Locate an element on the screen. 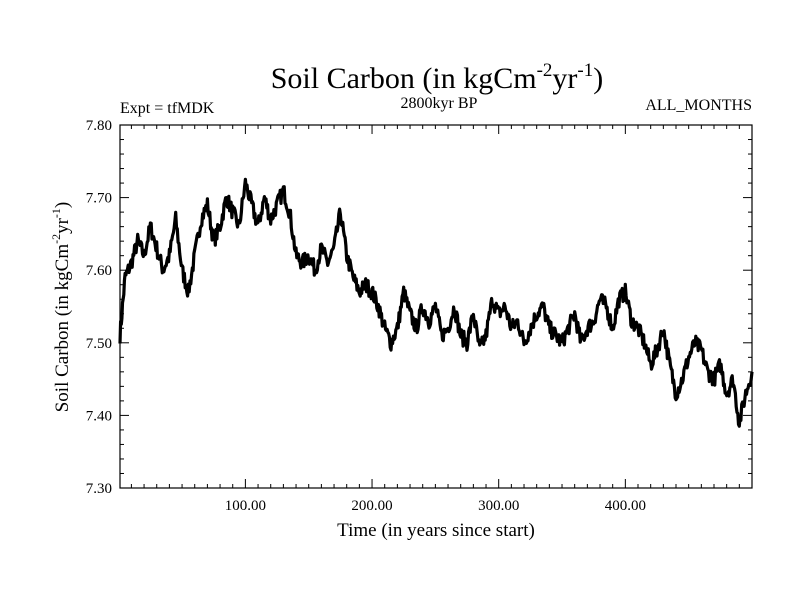 The width and height of the screenshot is (800, 600). x-tick-label: 300.00 is located at coordinates (498, 506).